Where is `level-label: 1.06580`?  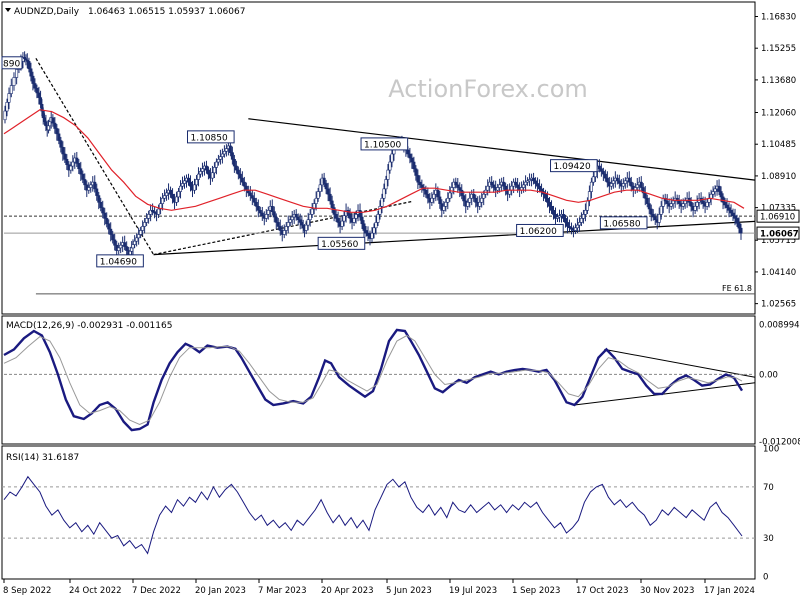 level-label: 1.06580 is located at coordinates (623, 223).